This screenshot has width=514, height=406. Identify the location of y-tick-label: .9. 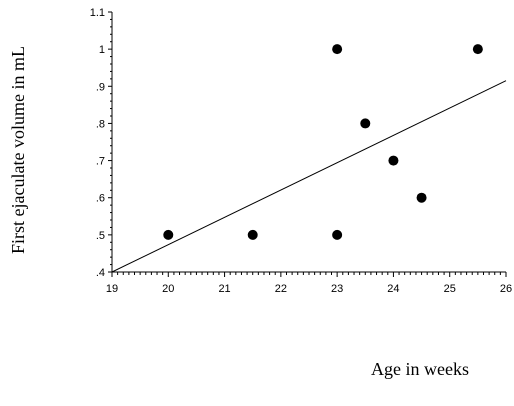
(100, 87).